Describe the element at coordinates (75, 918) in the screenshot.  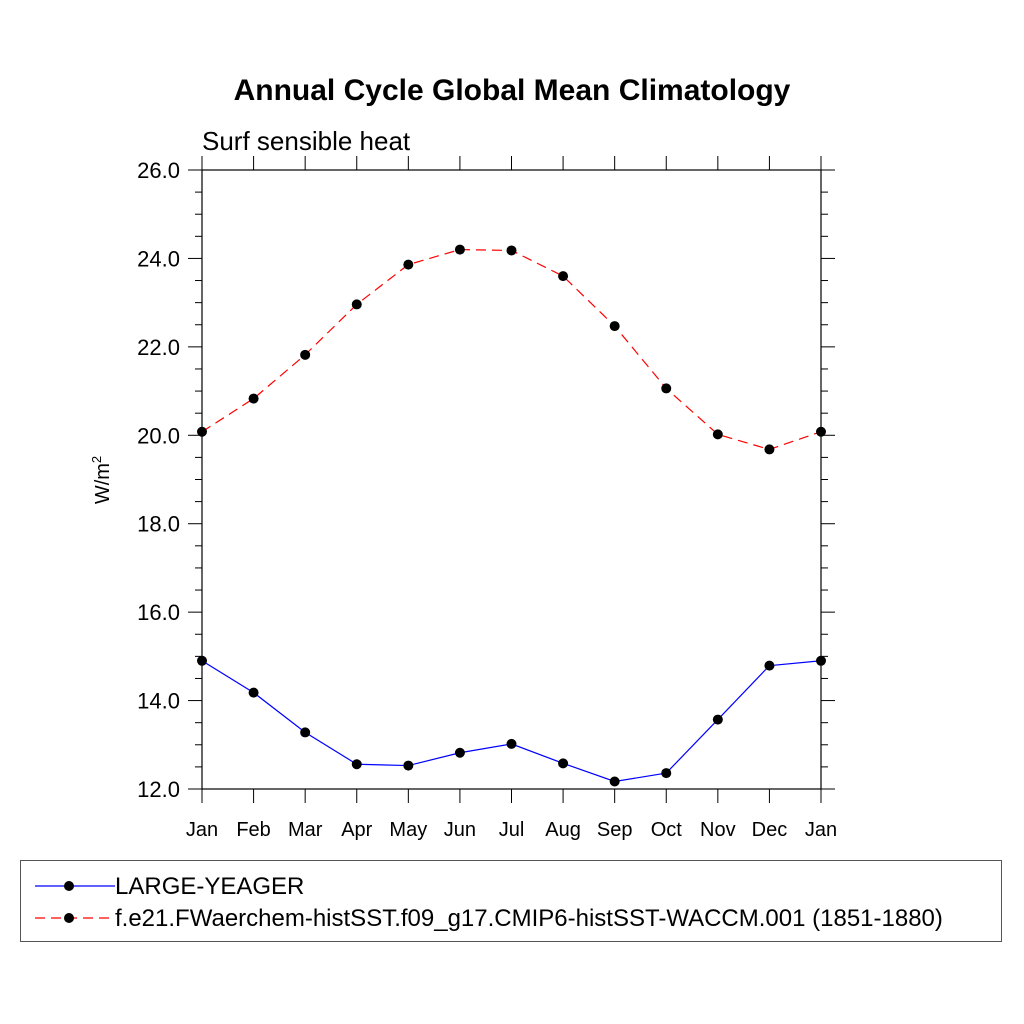
I see `legend-swatch-waccm` at that location.